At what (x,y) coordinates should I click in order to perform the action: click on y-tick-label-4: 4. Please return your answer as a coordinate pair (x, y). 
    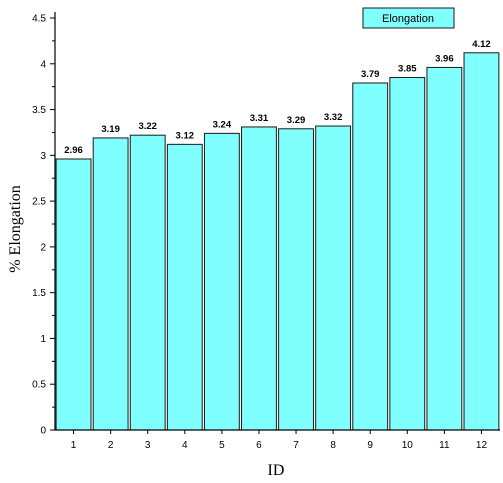
    Looking at the image, I should click on (43, 64).